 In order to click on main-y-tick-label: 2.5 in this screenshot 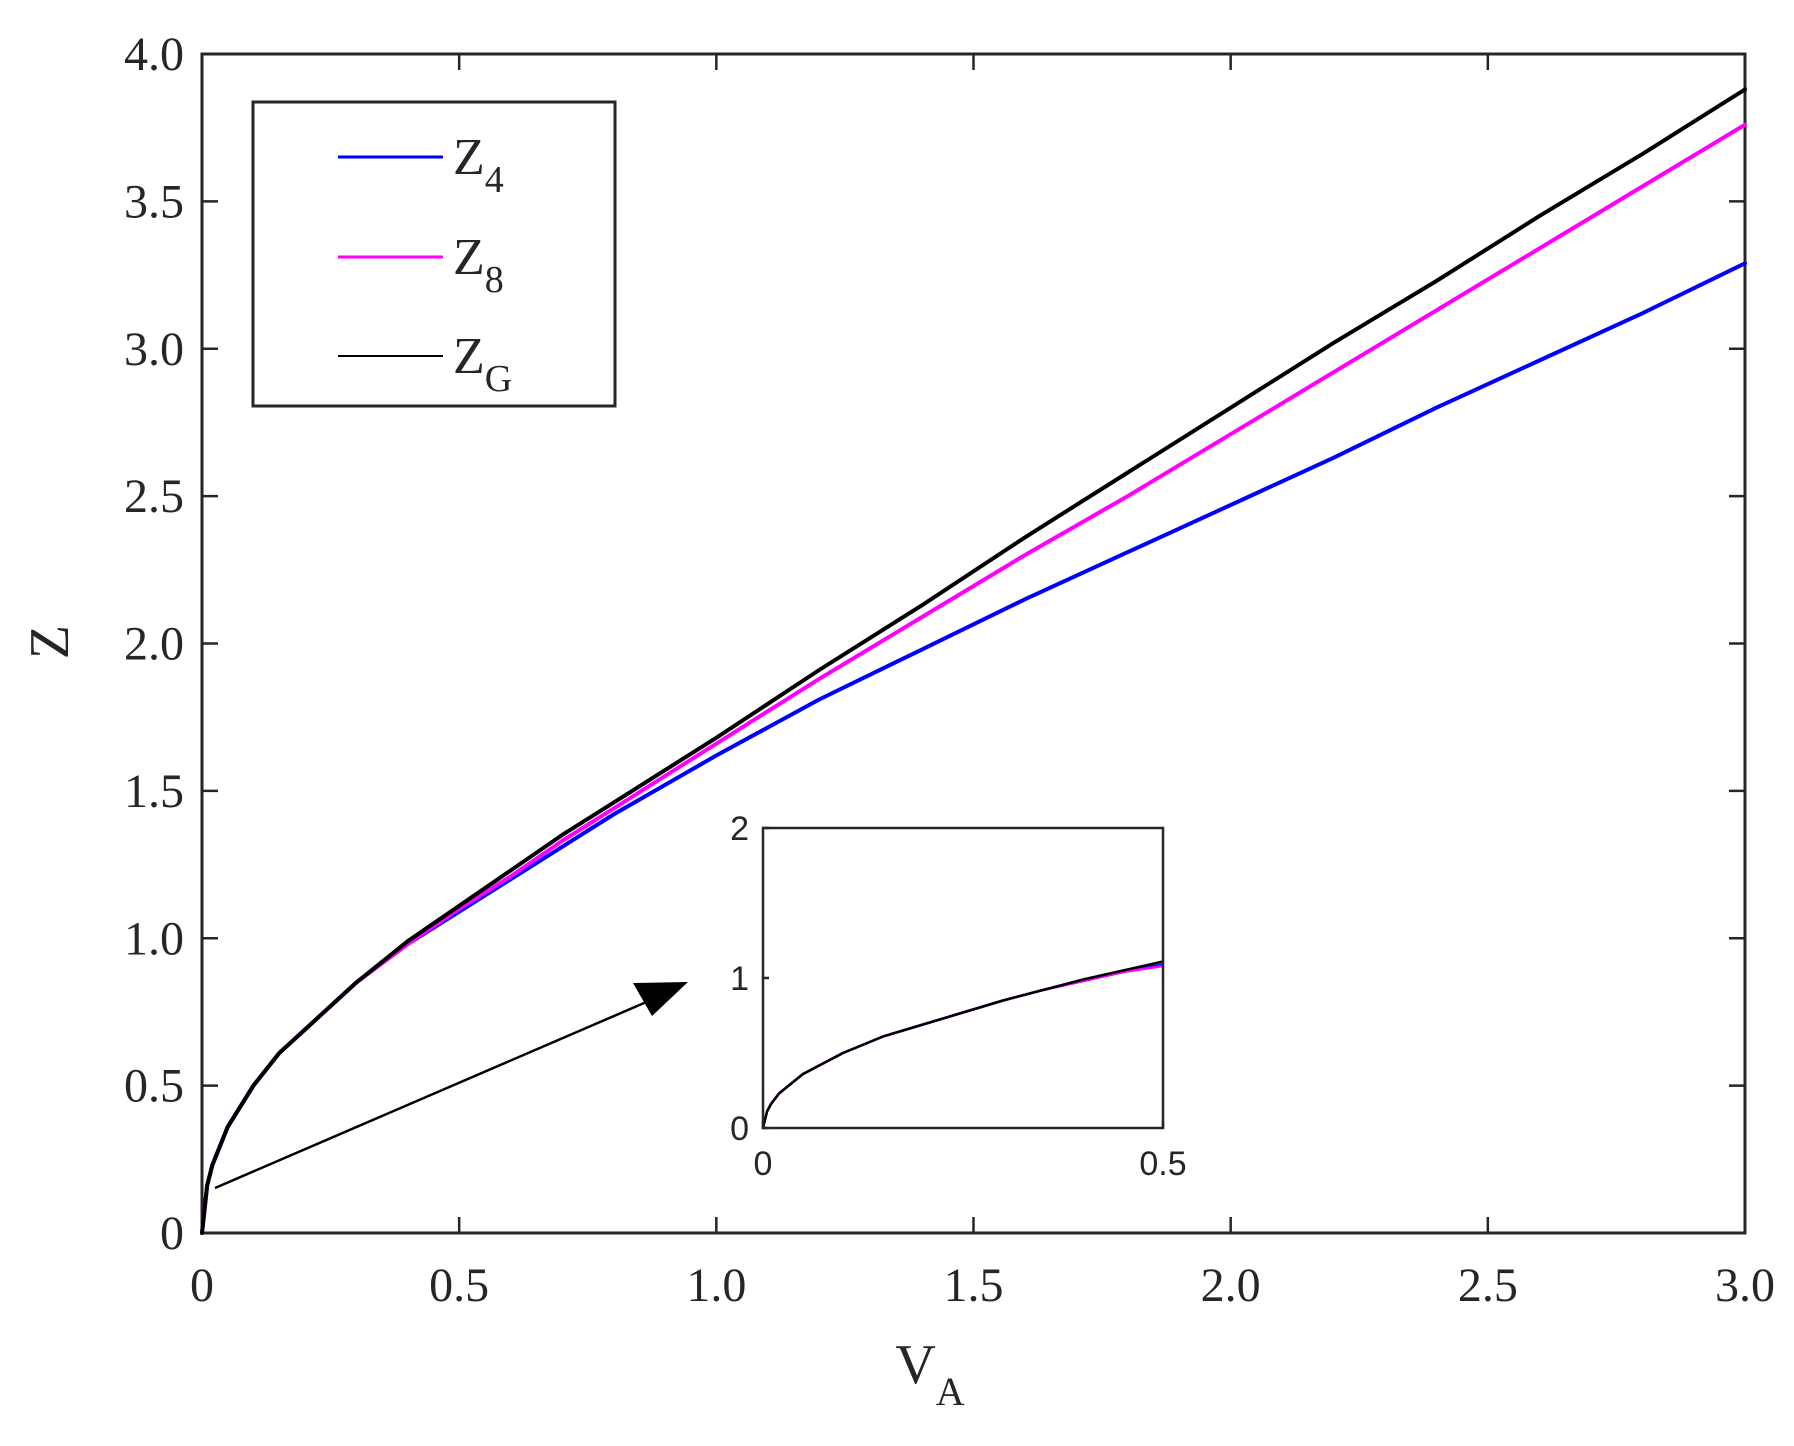, I will do `click(154, 496)`.